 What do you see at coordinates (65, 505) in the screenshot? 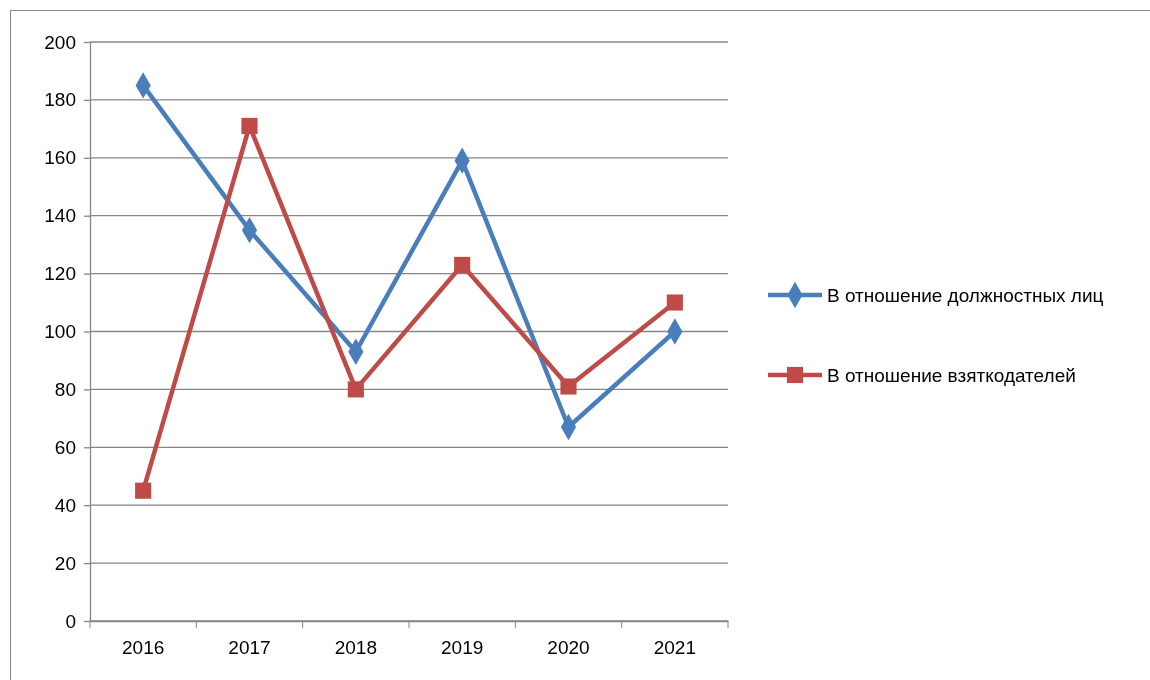
I see `y-tick-label: 40` at bounding box center [65, 505].